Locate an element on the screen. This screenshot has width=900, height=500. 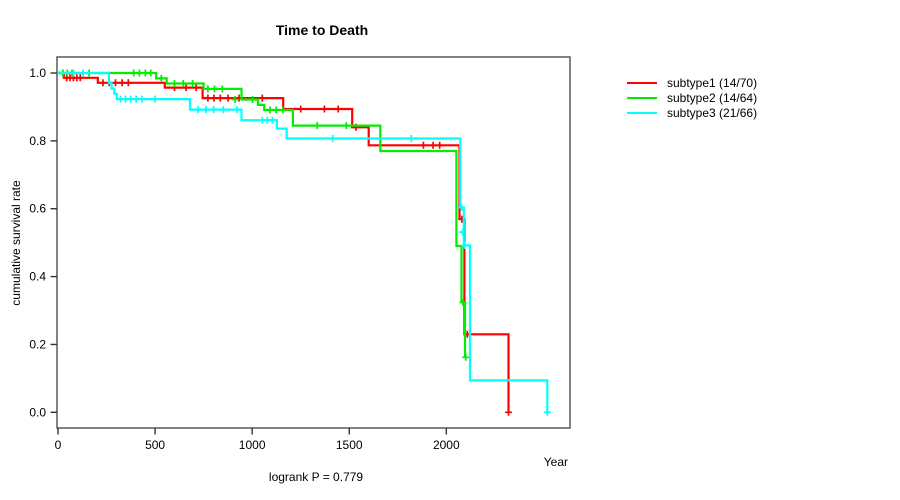
legend-swatch-subtype3 is located at coordinates (642, 113).